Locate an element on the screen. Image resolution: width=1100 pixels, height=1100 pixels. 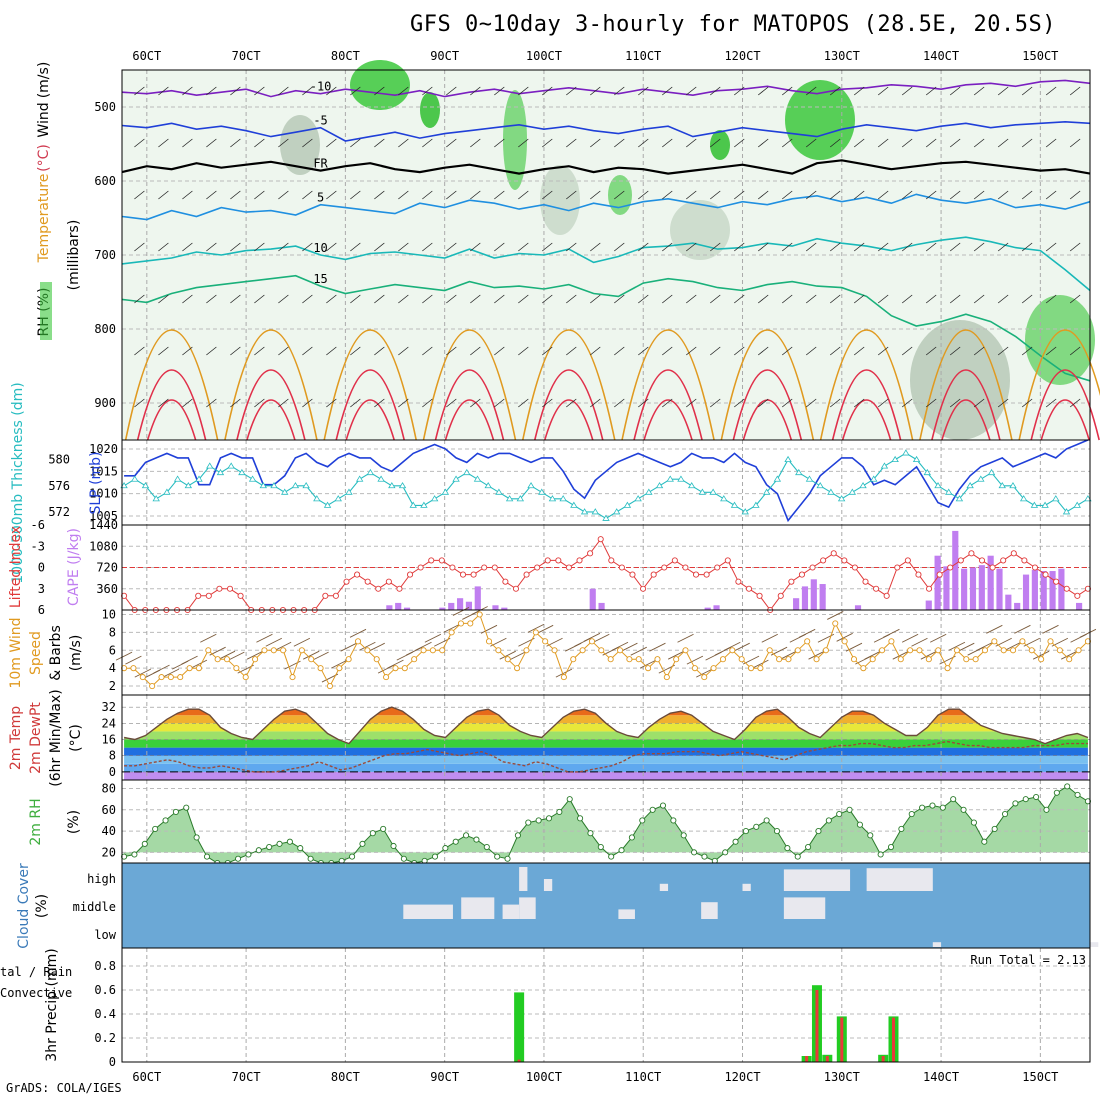
y-axis-label-lifted-index: Lifted Index is located at coordinates (16, 567).